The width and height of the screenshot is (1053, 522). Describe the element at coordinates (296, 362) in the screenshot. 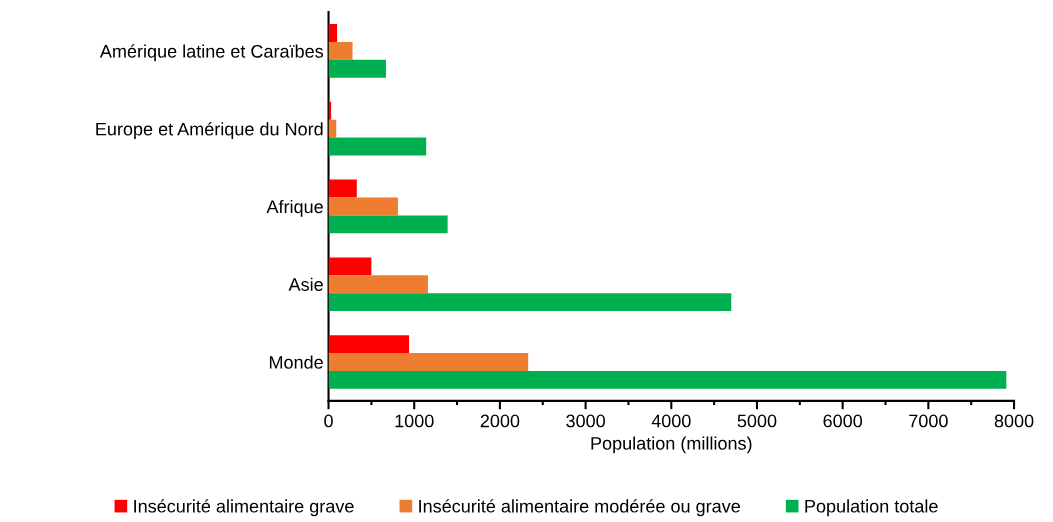

I see `y-tick-label: Monde` at that location.